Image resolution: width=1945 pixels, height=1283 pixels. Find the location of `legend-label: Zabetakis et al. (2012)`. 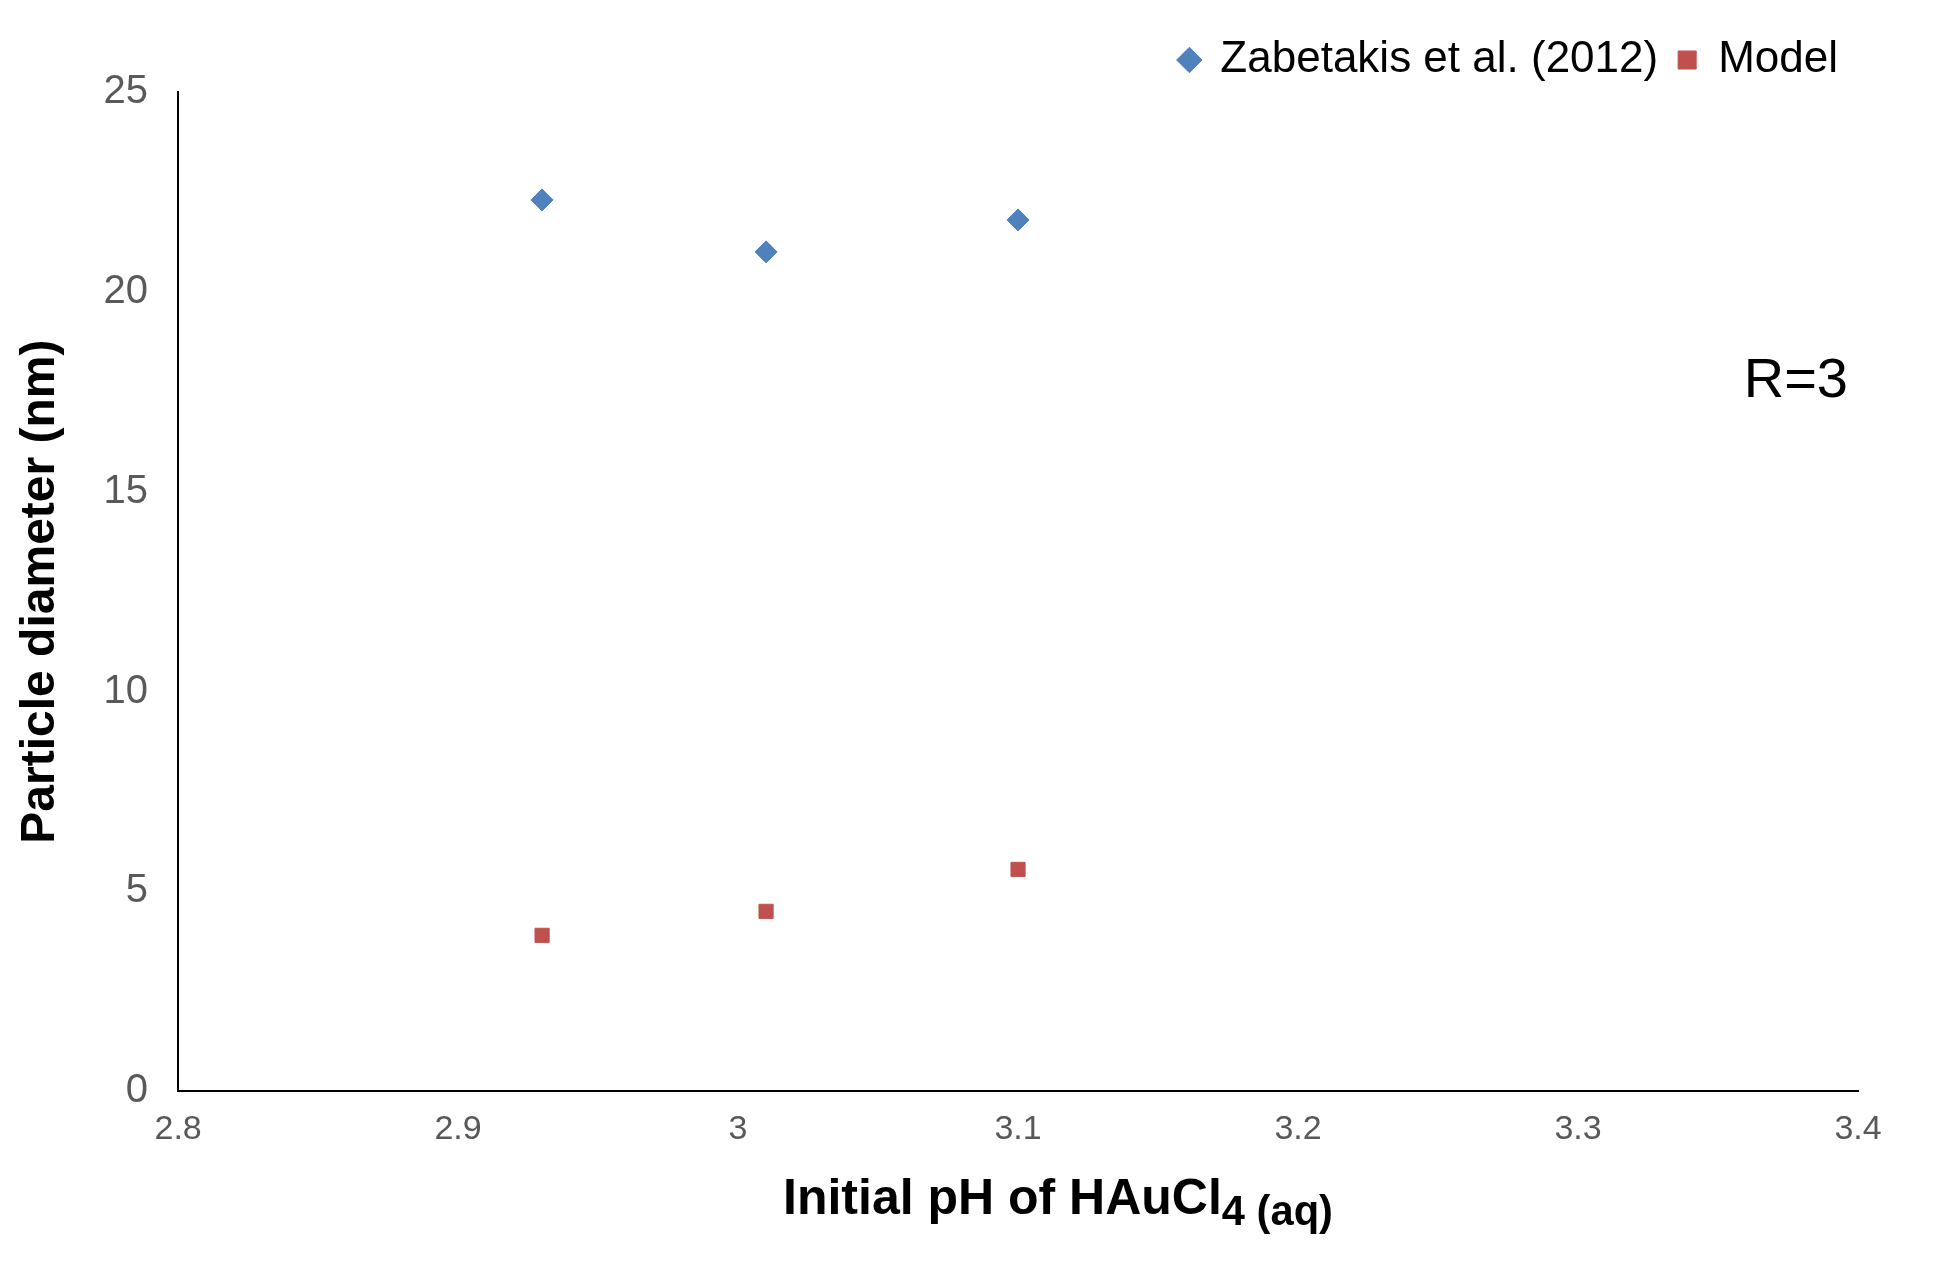

legend-label: Zabetakis et al. (2012) is located at coordinates (1439, 57).